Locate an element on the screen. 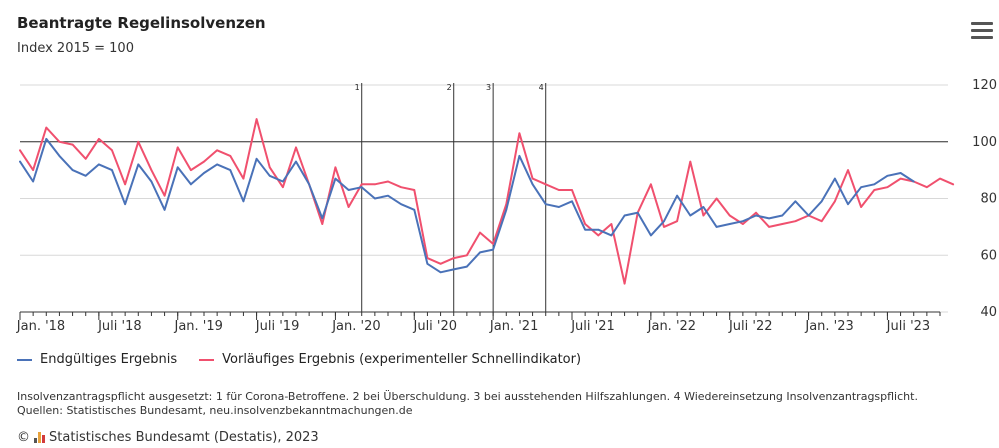 Image resolution: width=999 pixels, height=448 pixels. x-tick-label: Juli '21 is located at coordinates (592, 326).